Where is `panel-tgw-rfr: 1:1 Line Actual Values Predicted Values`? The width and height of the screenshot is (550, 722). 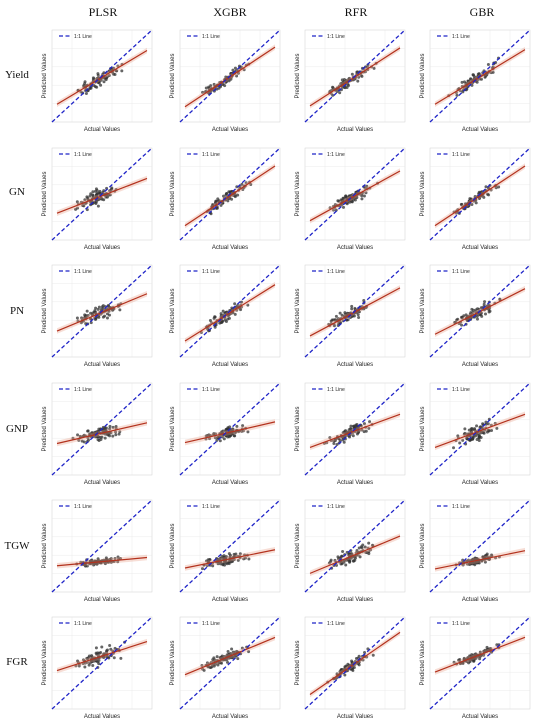
panel-tgw-rfr: 1:1 Line Actual Values Predicted Values is located at coordinates (350, 551).